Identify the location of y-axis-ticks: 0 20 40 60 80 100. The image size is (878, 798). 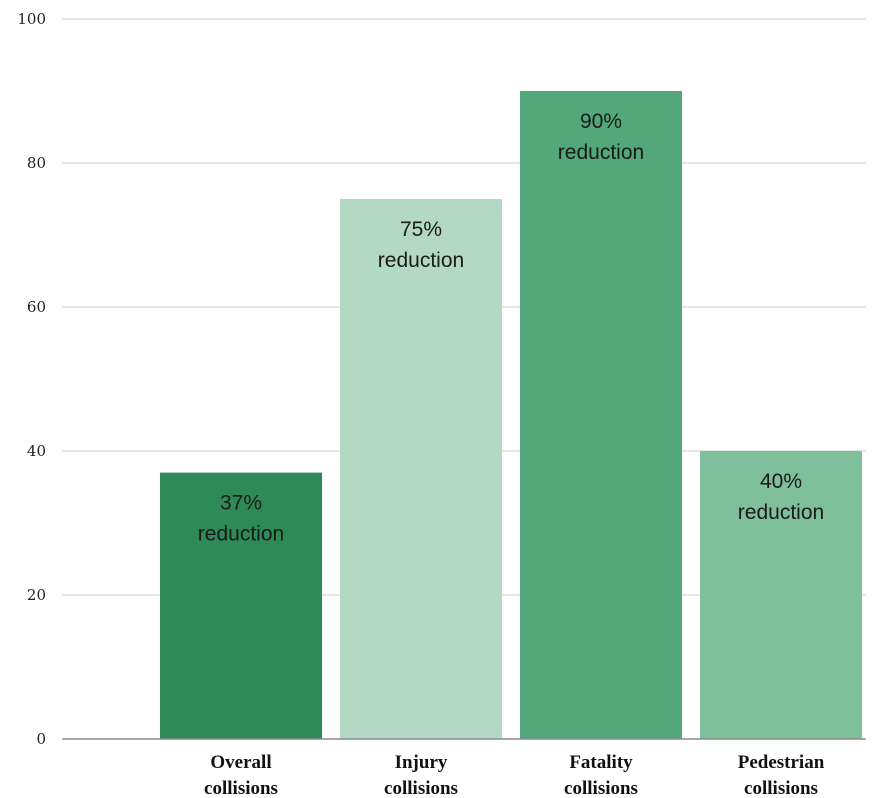
(31, 379).